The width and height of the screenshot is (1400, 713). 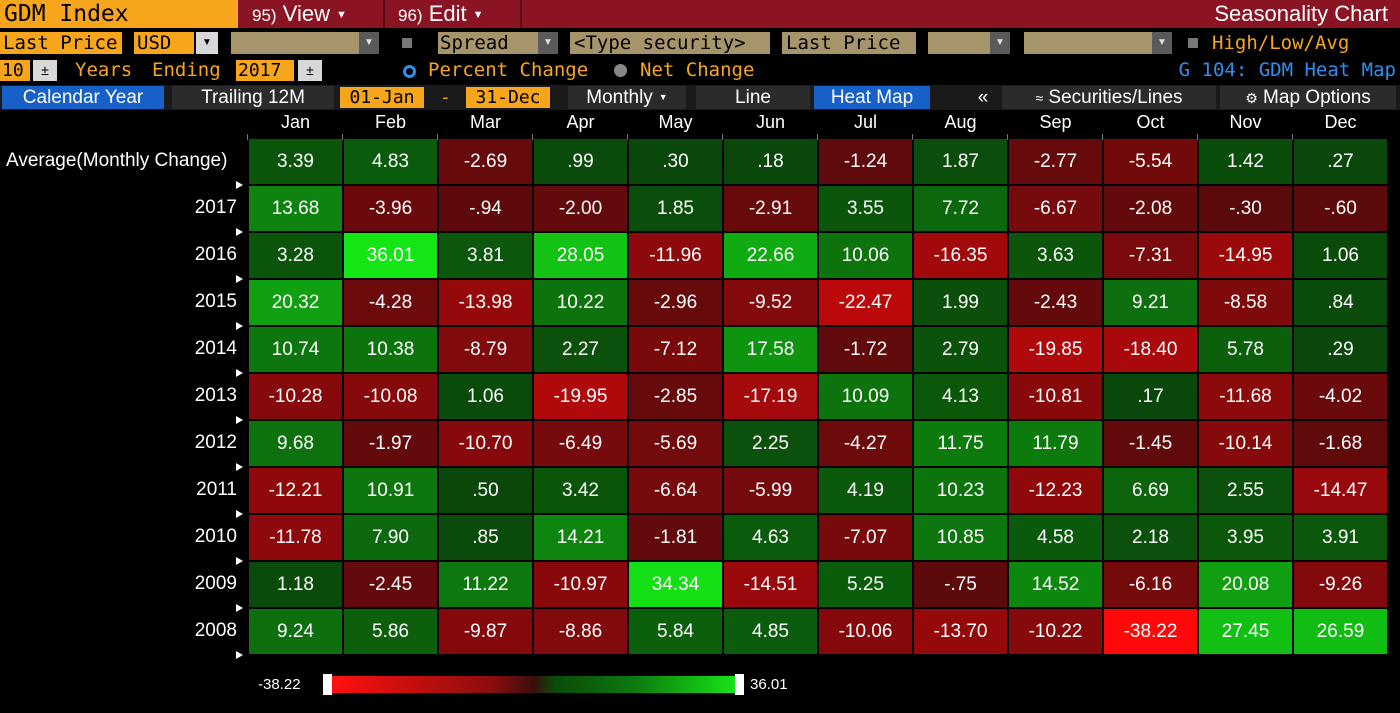 What do you see at coordinates (1340, 396) in the screenshot?
I see `heat-map-cell: -4.02` at bounding box center [1340, 396].